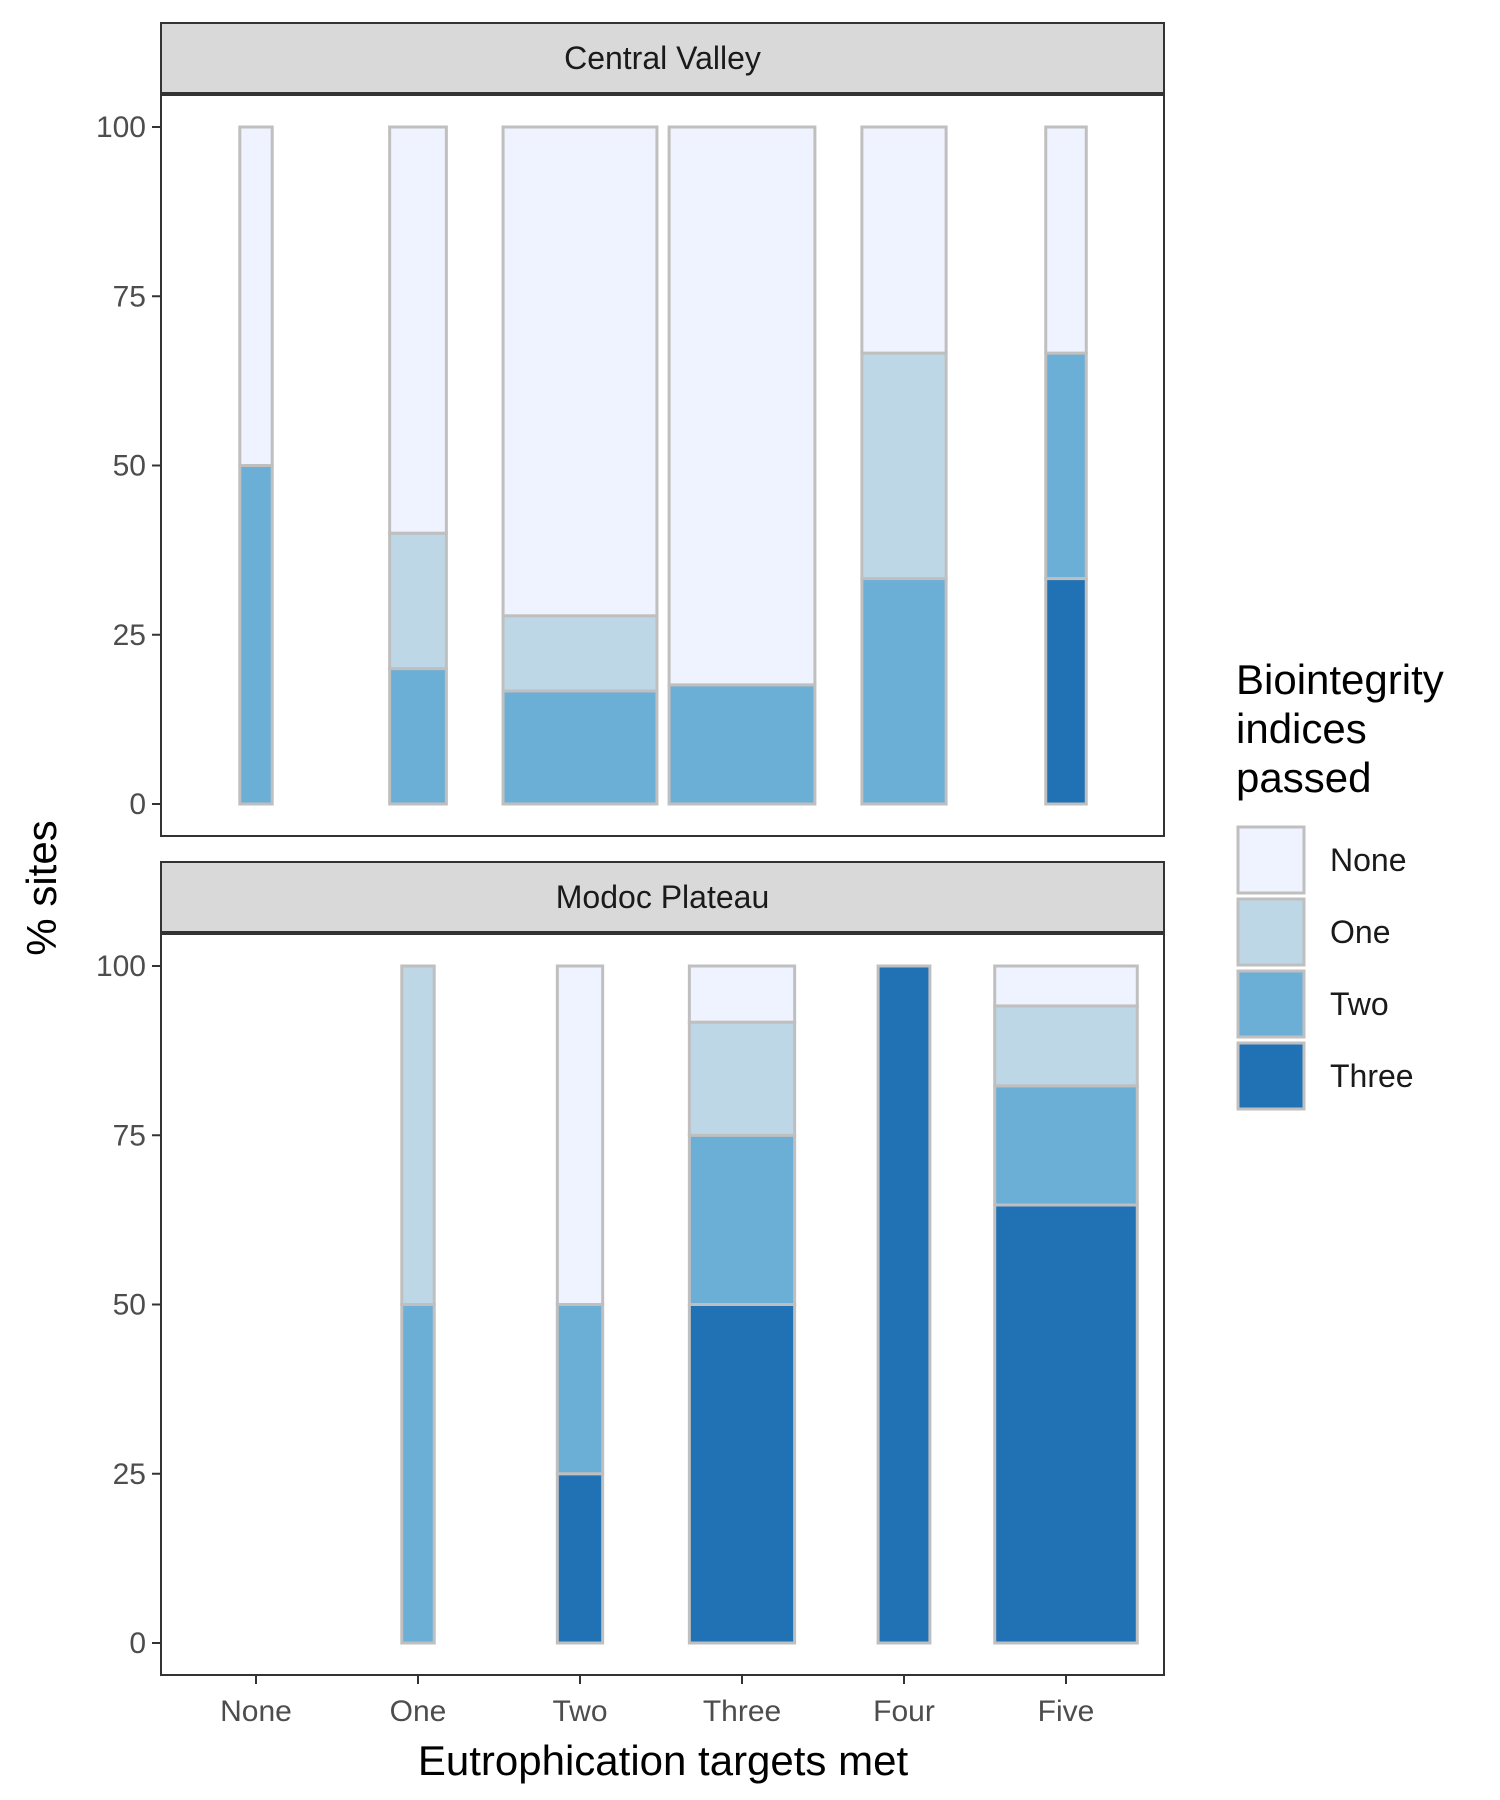 This screenshot has width=1500, height=1800. What do you see at coordinates (1360, 932) in the screenshot?
I see `legend-label: One` at bounding box center [1360, 932].